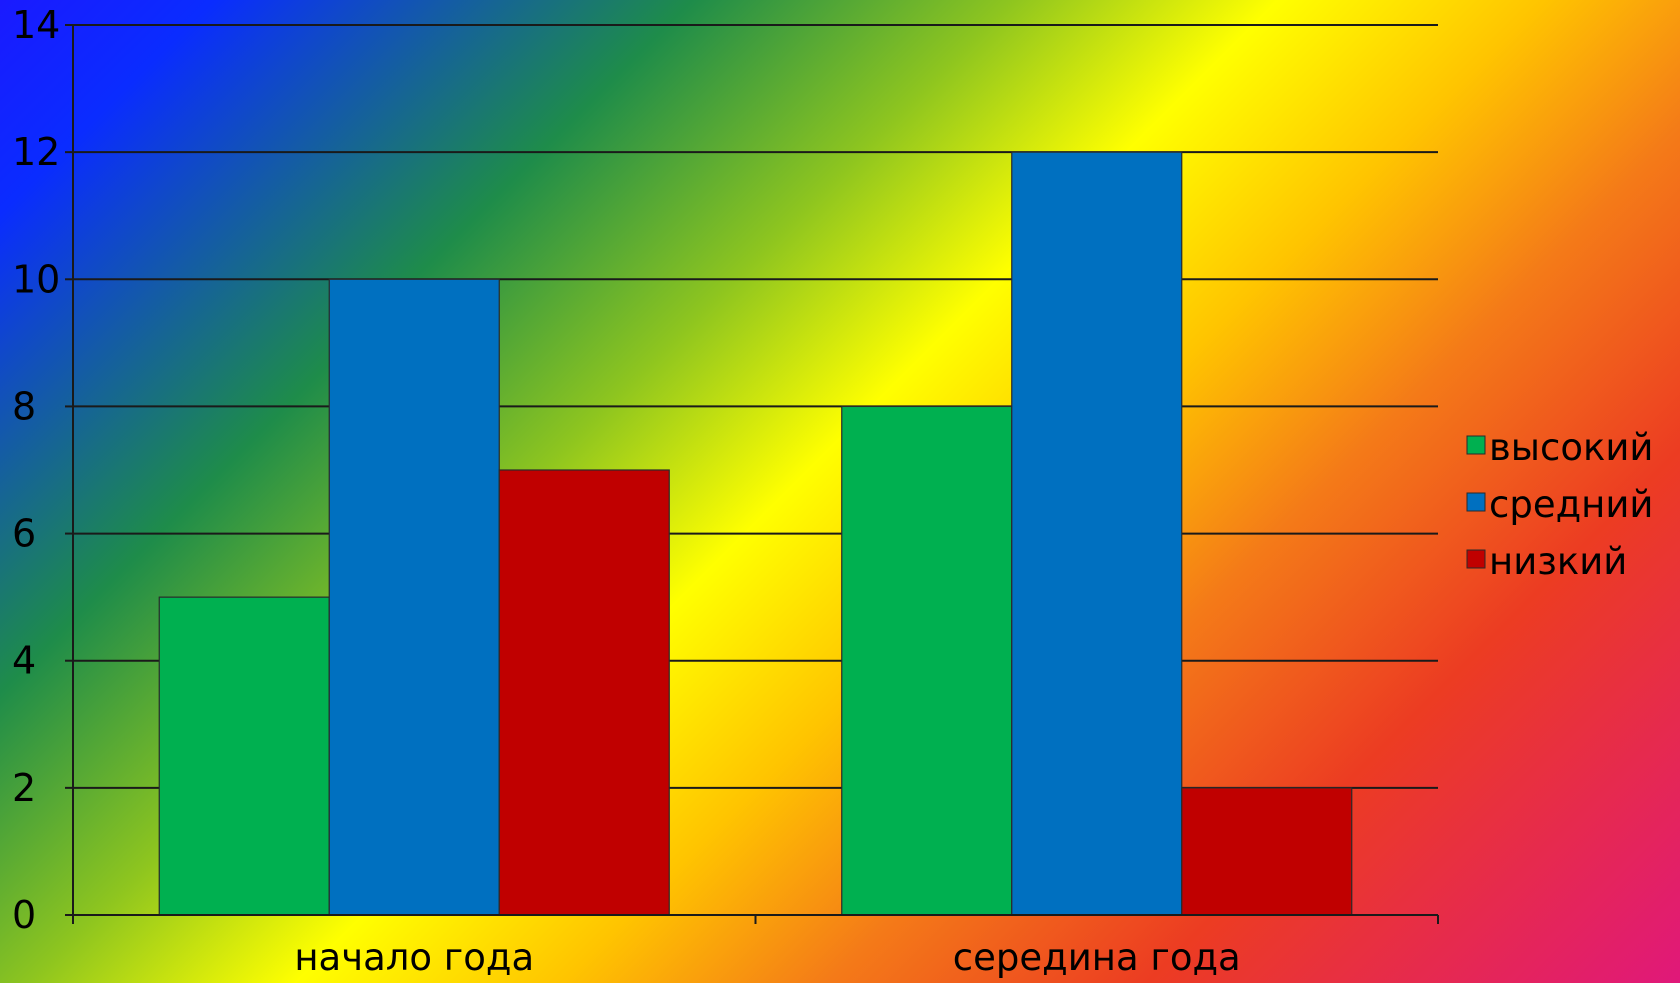 This screenshot has width=1680, height=983. I want to click on y-tick-label: 8, so click(24, 406).